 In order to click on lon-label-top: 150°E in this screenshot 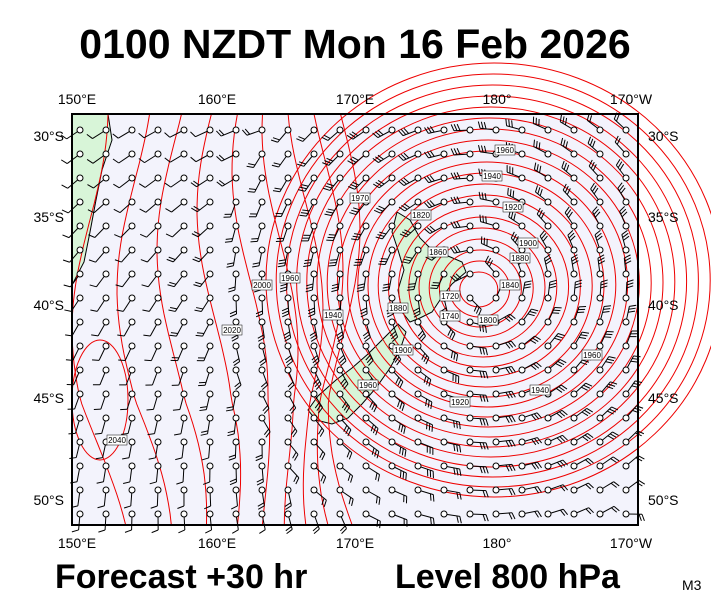, I will do `click(77, 99)`.